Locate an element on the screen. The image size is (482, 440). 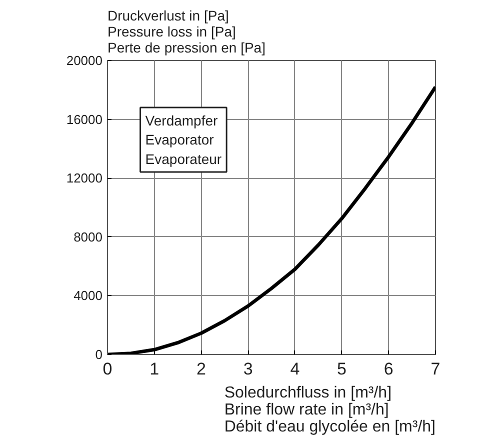
x-tick-label: 4 is located at coordinates (295, 369).